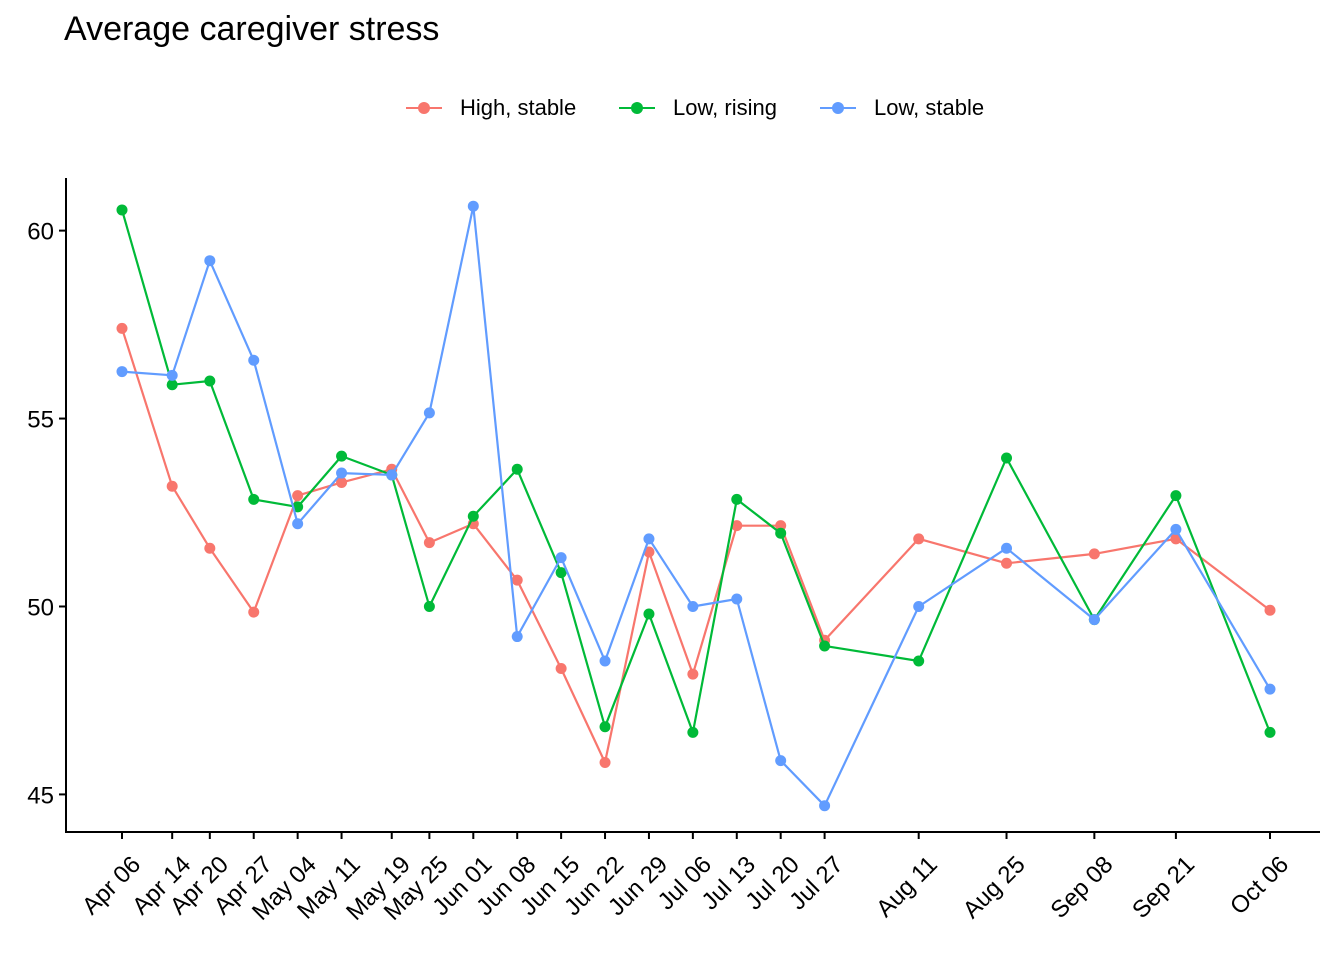  What do you see at coordinates (929, 107) in the screenshot?
I see `legend-label-low-stable: Low, stable` at bounding box center [929, 107].